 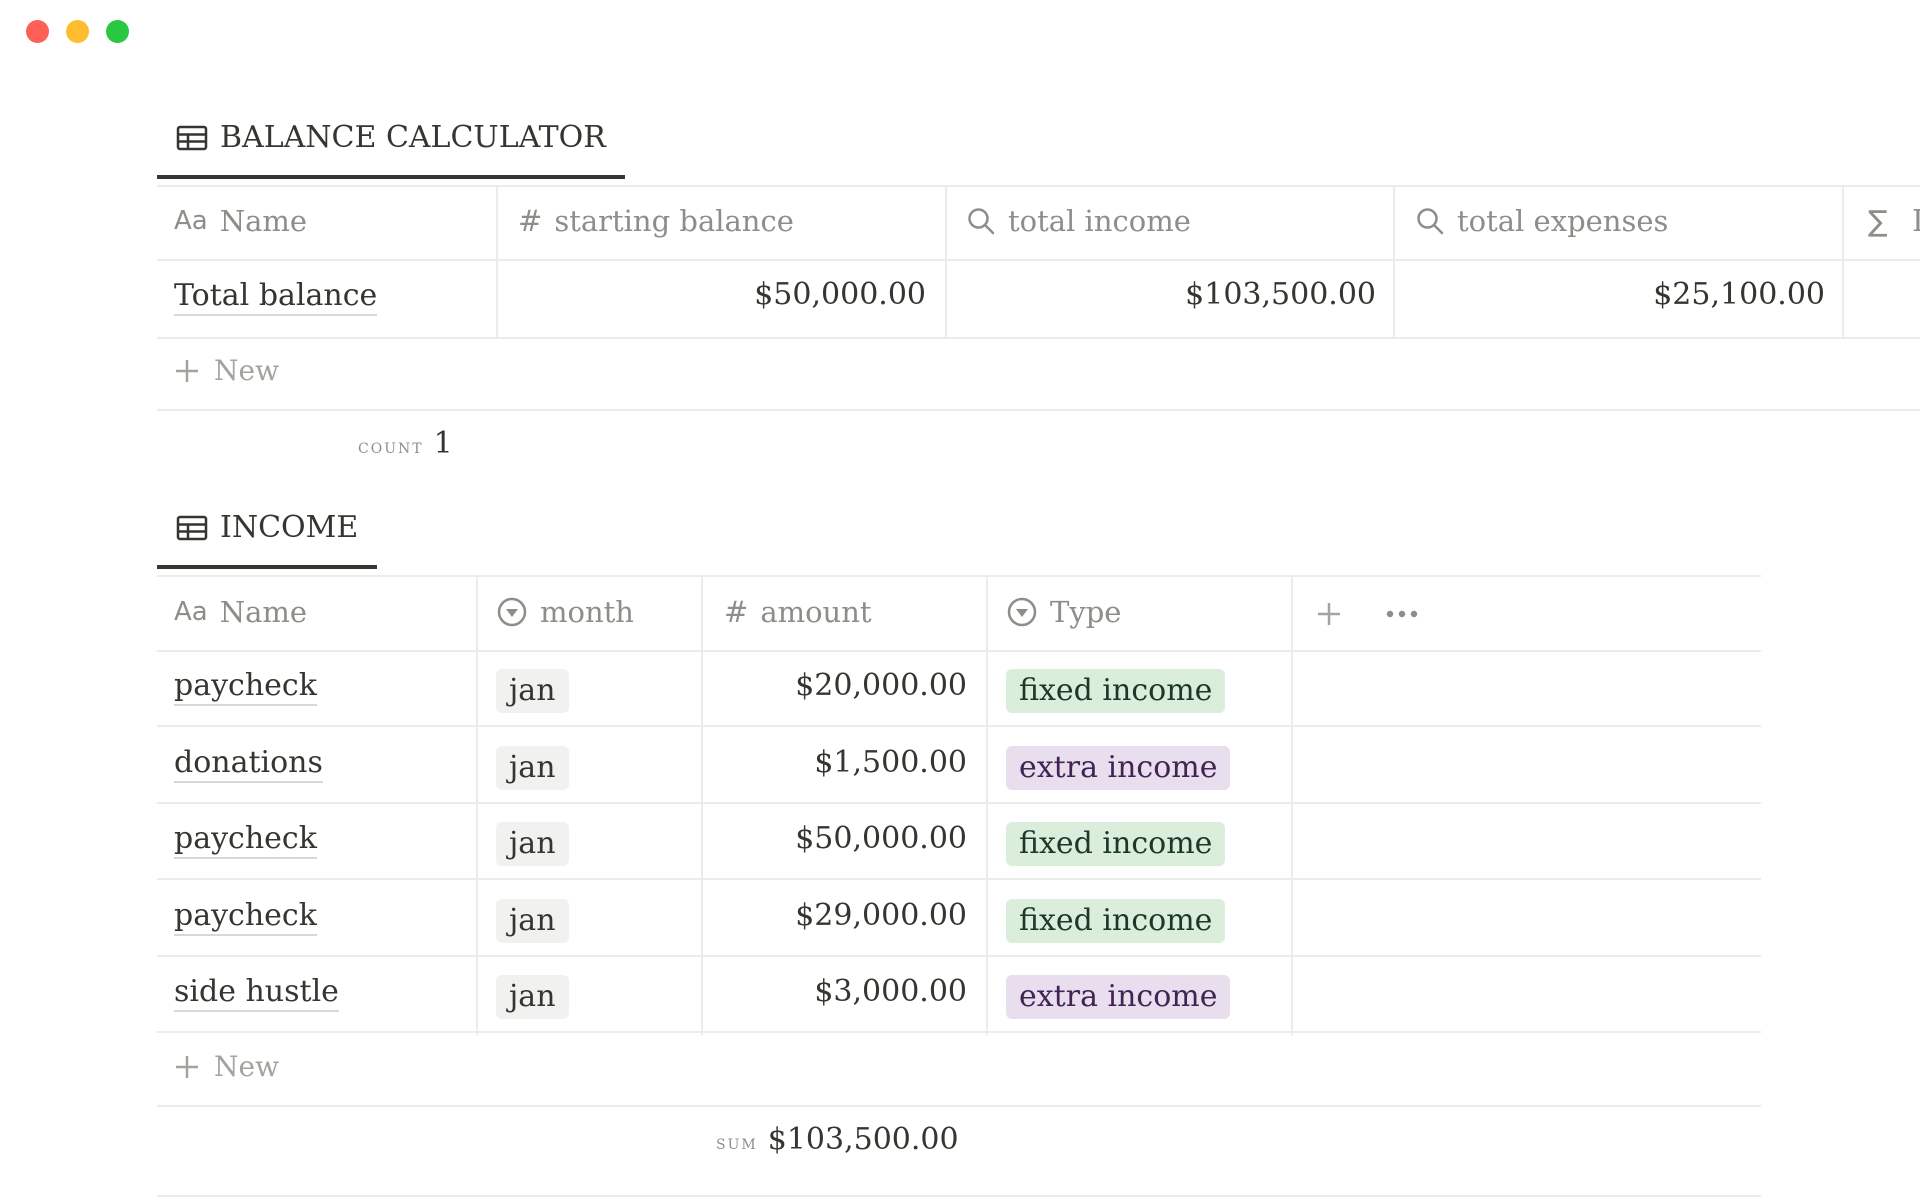 I want to click on clipped-column-header-text: I, so click(x=1916, y=221).